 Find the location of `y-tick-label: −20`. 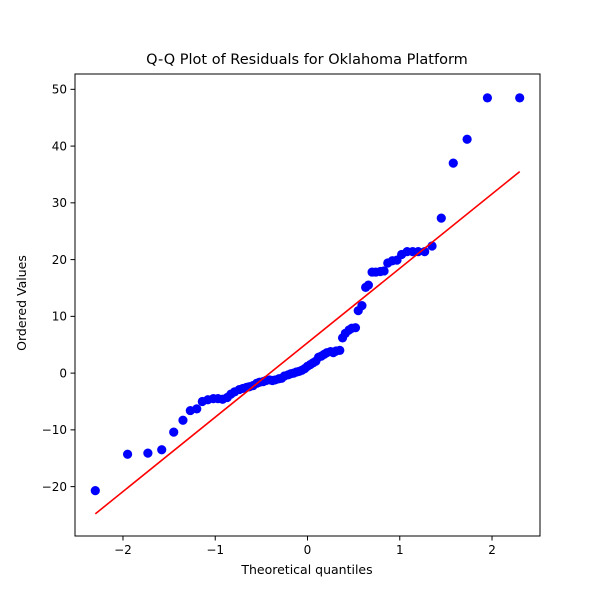

y-tick-label: −20 is located at coordinates (54, 487).